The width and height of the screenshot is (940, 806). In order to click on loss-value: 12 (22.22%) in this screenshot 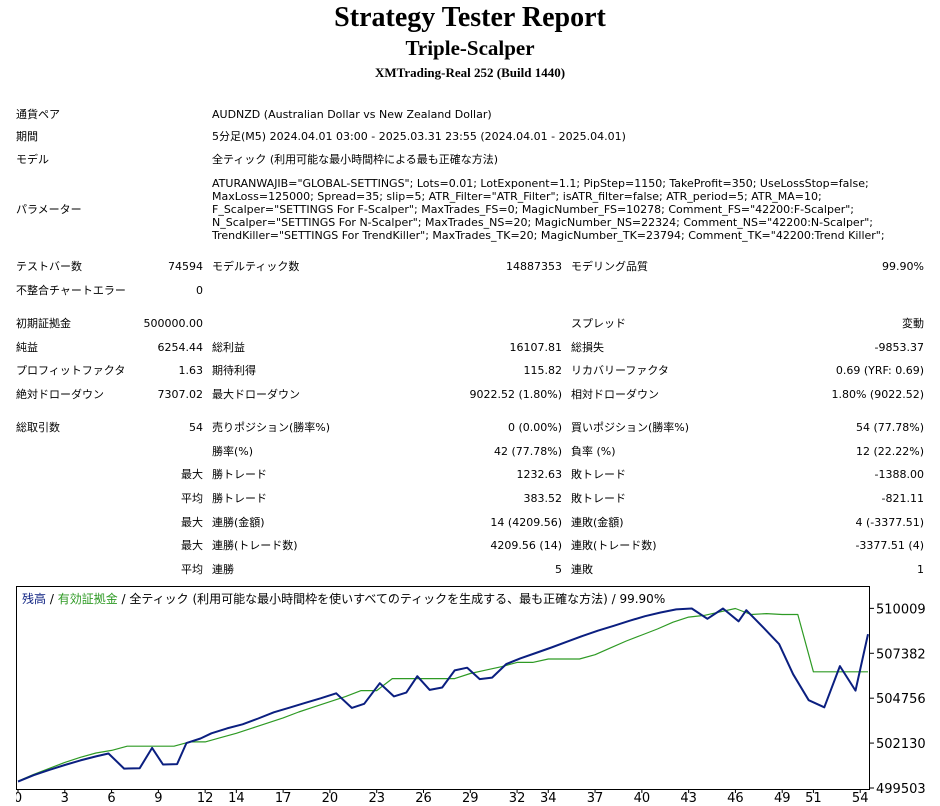, I will do `click(889, 451)`.